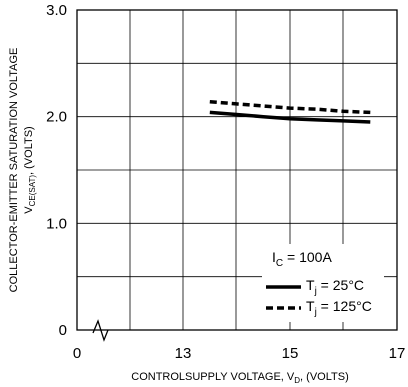  Describe the element at coordinates (56, 170) in the screenshot. I see `y-tick-labels: 0 1.0 2.0 3.0` at that location.